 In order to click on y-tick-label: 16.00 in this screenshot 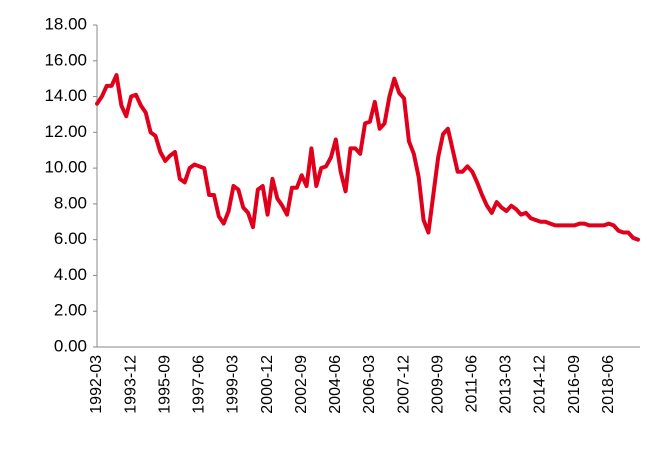, I will do `click(65, 59)`.